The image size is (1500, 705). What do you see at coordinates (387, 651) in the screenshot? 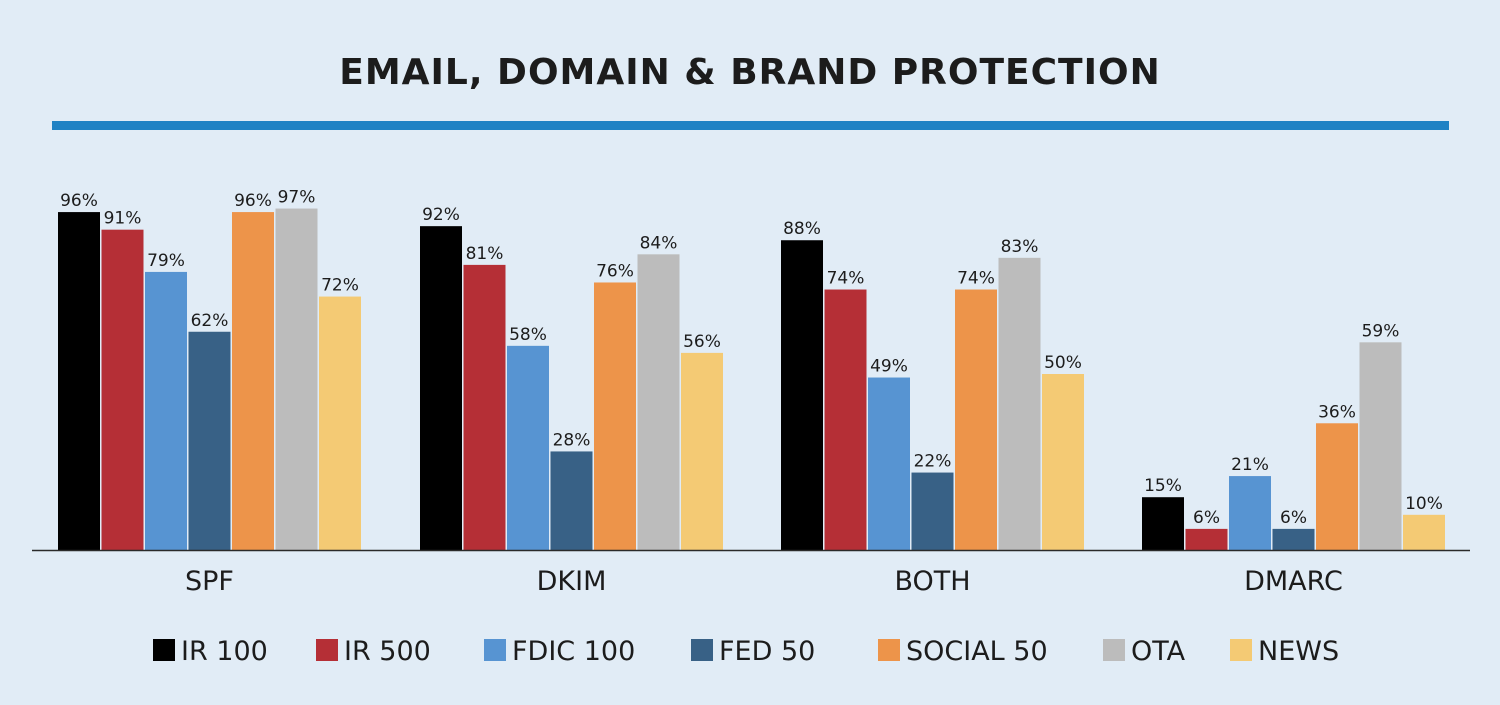
I see `legend-label: IR 500` at bounding box center [387, 651].